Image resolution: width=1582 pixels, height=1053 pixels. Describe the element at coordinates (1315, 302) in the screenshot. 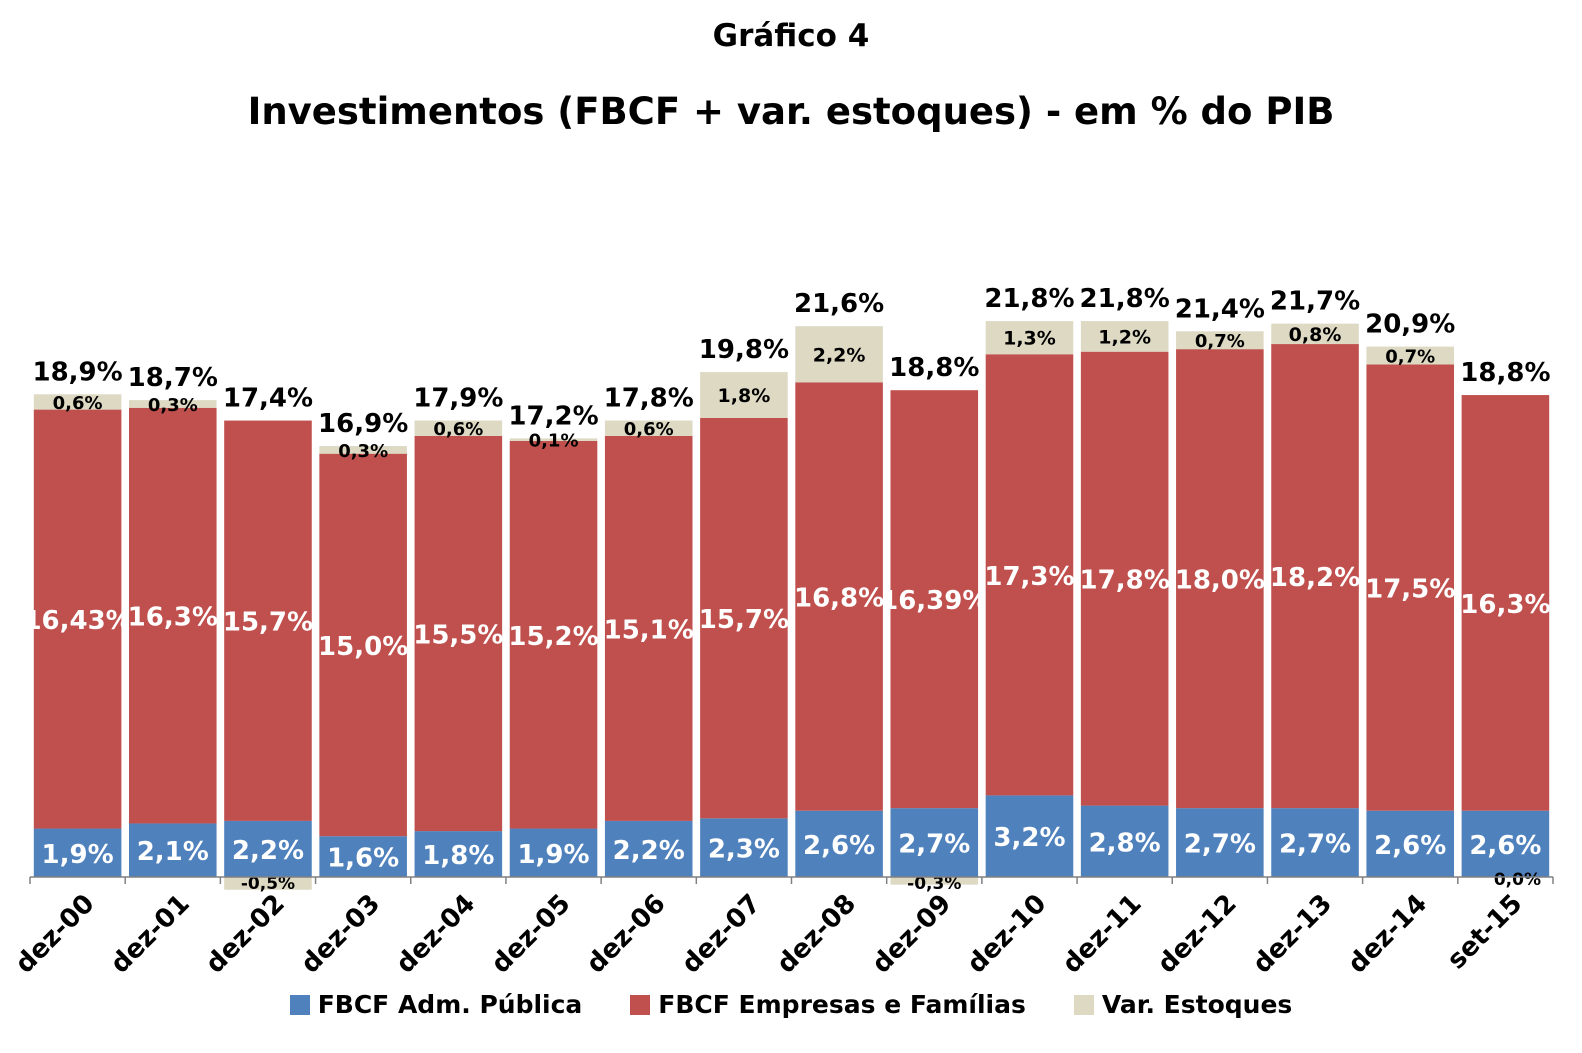

I see `total-label: 21,7%` at that location.